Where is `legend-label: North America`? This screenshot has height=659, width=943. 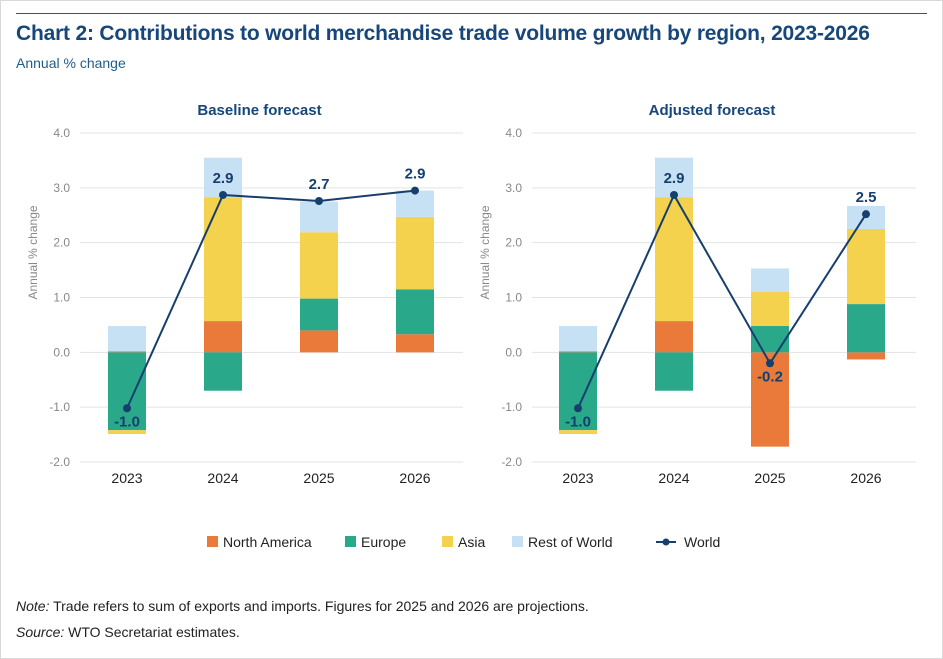
legend-label: North America is located at coordinates (267, 542).